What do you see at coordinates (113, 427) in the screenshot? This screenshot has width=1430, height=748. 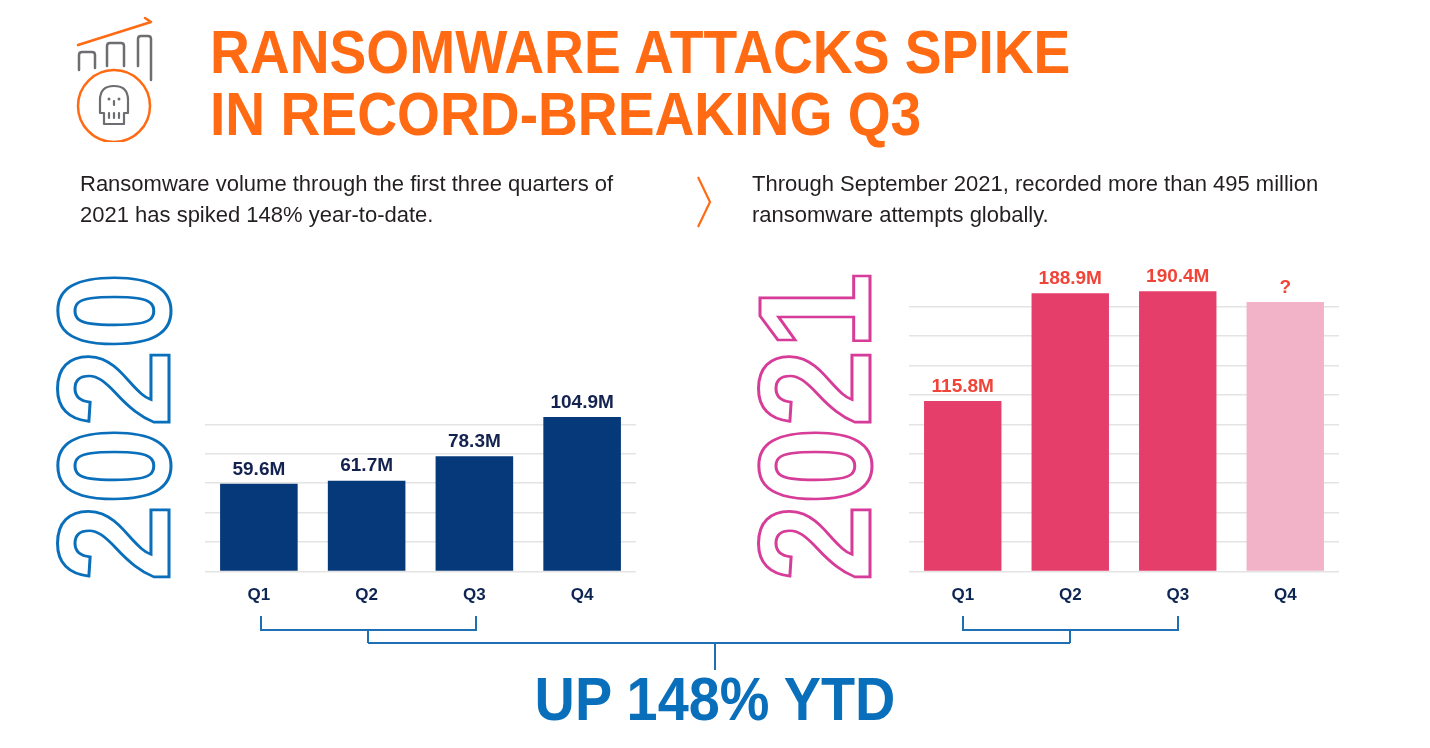 I see `y-axis-title: 2020` at bounding box center [113, 427].